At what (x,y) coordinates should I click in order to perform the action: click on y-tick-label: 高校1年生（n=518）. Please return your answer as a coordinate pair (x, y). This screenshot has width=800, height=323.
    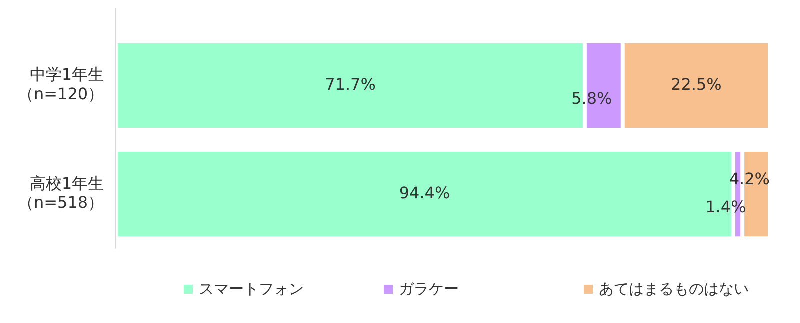
    Looking at the image, I should click on (61, 193).